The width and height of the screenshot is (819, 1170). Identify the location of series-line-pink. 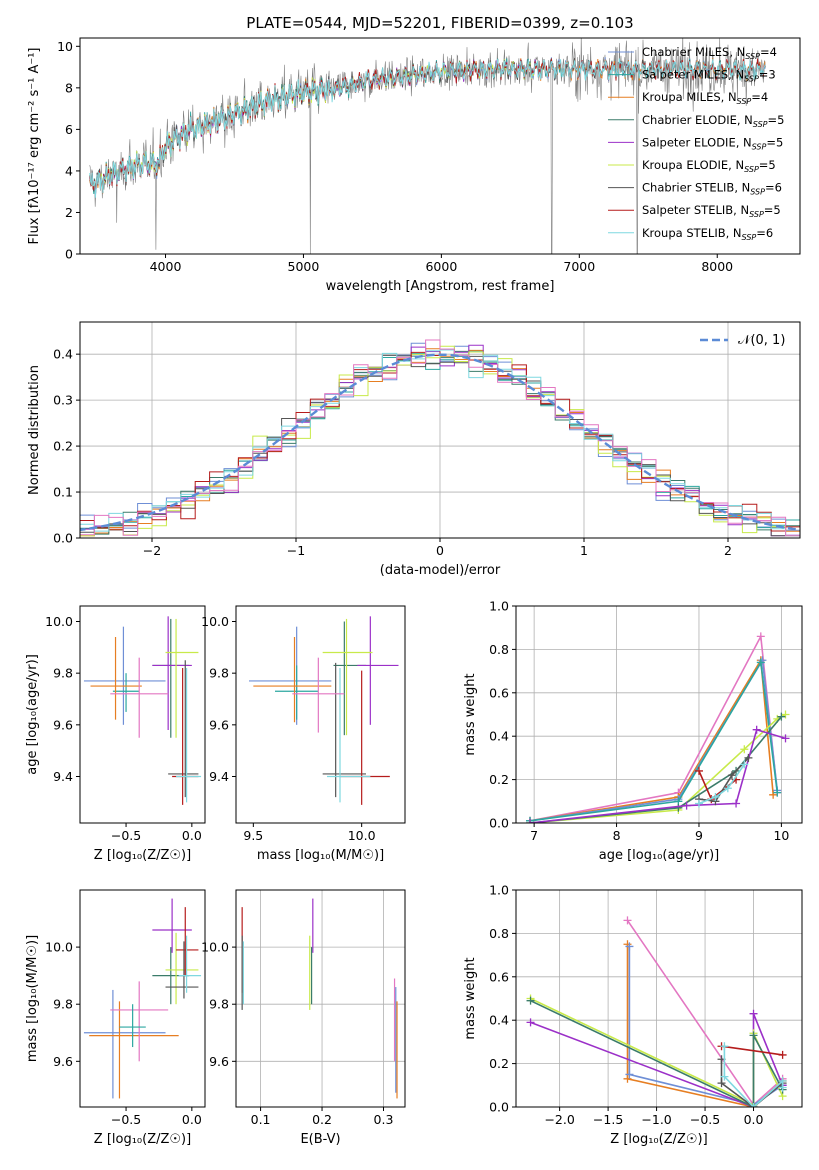
(654, 727).